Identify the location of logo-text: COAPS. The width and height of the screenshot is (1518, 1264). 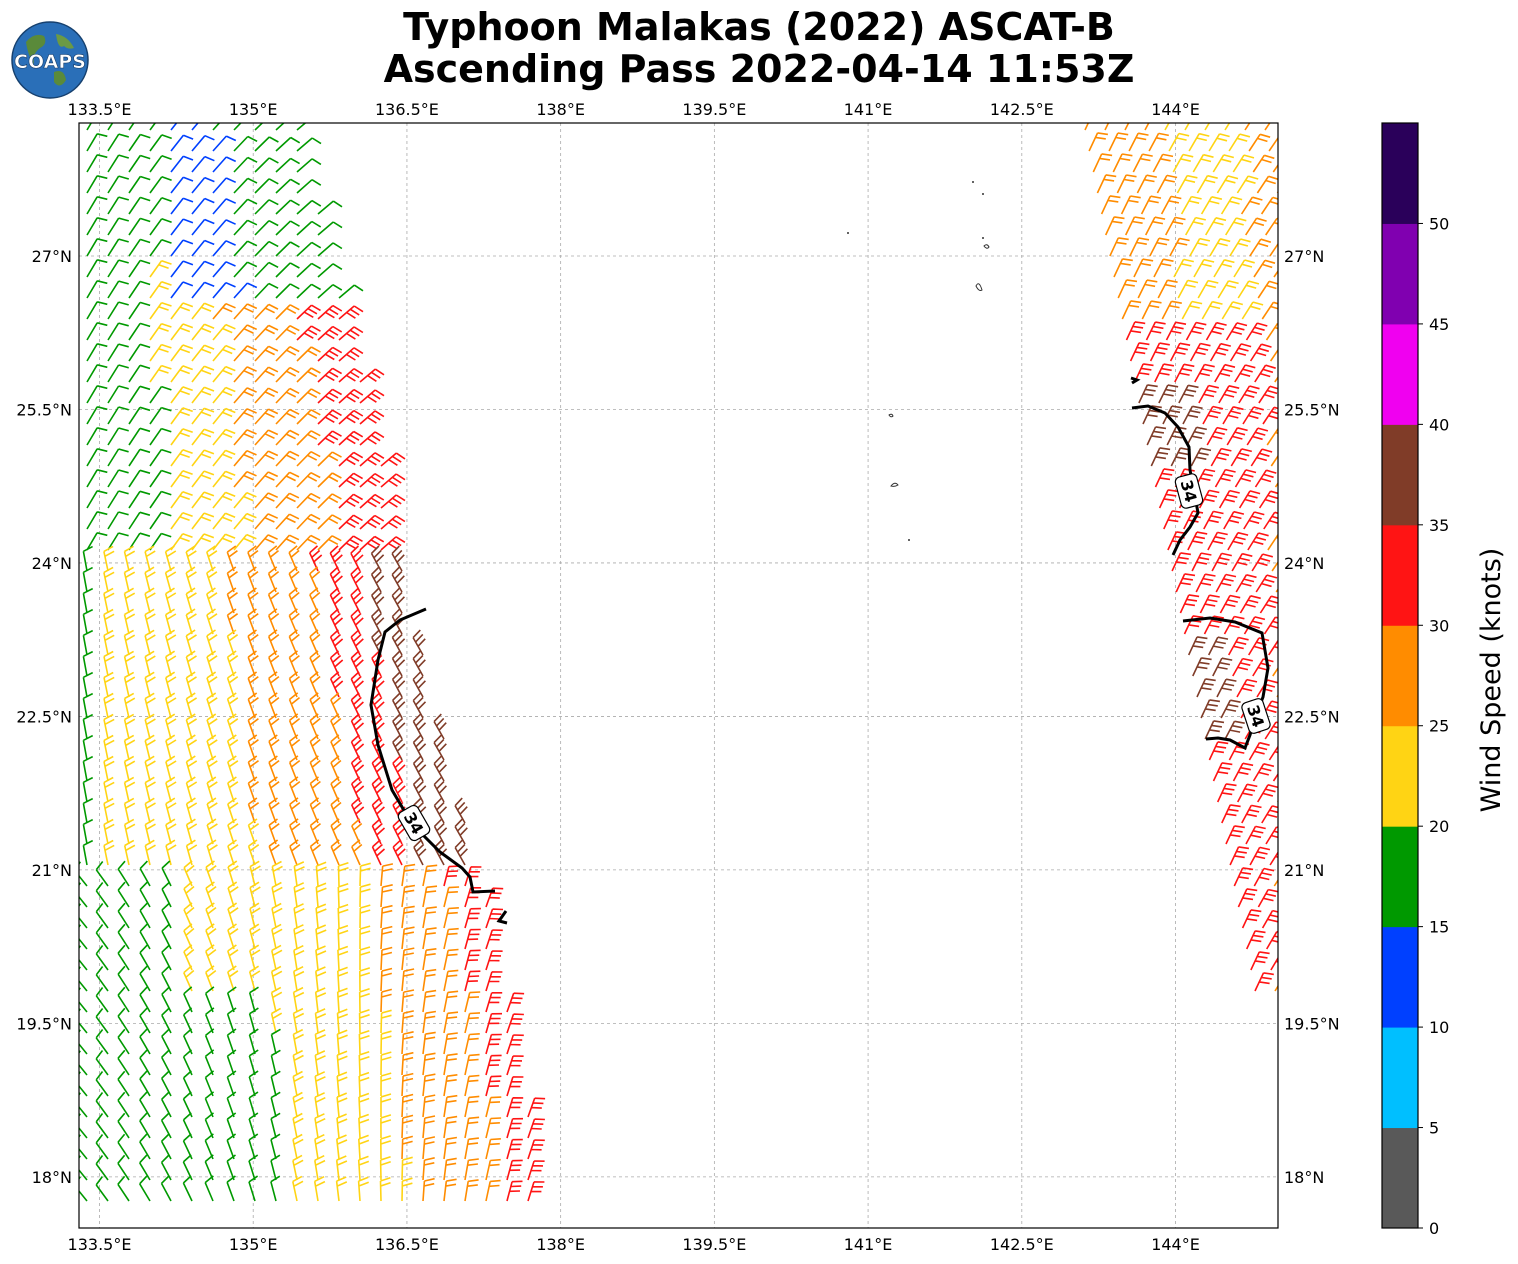
(50, 62).